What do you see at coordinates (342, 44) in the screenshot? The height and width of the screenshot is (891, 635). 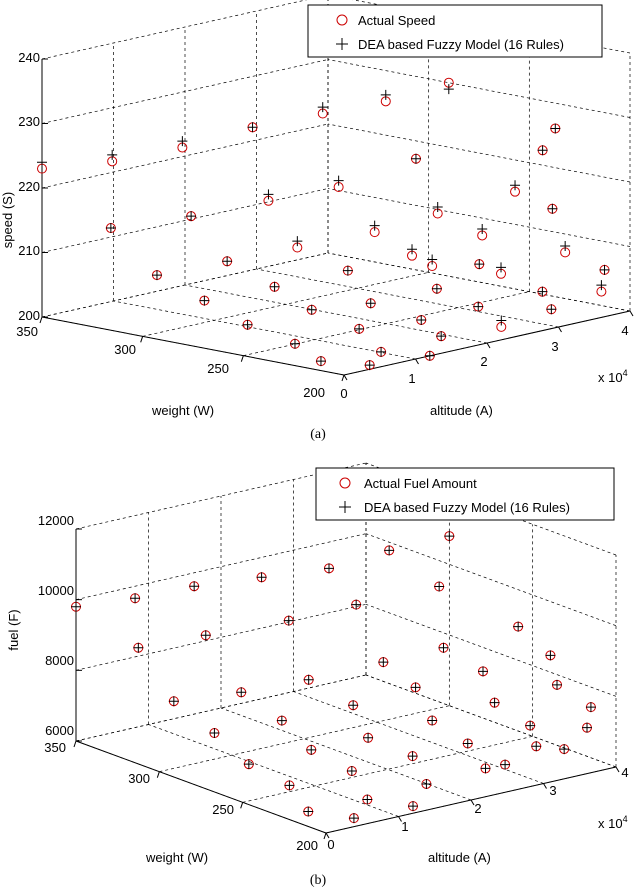 I see `chart-a-legend-plus-marker` at bounding box center [342, 44].